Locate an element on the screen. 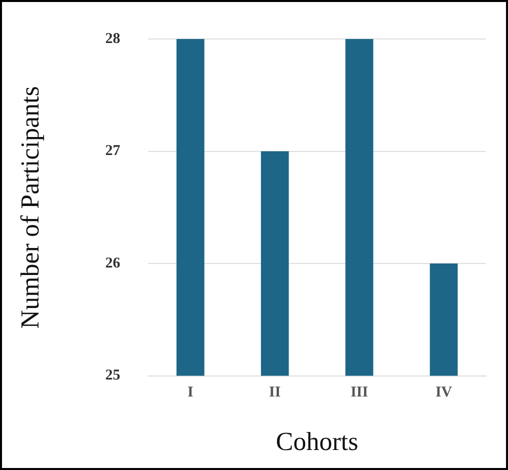 This screenshot has height=470, width=508. x-axis-title: Cohorts is located at coordinates (317, 441).